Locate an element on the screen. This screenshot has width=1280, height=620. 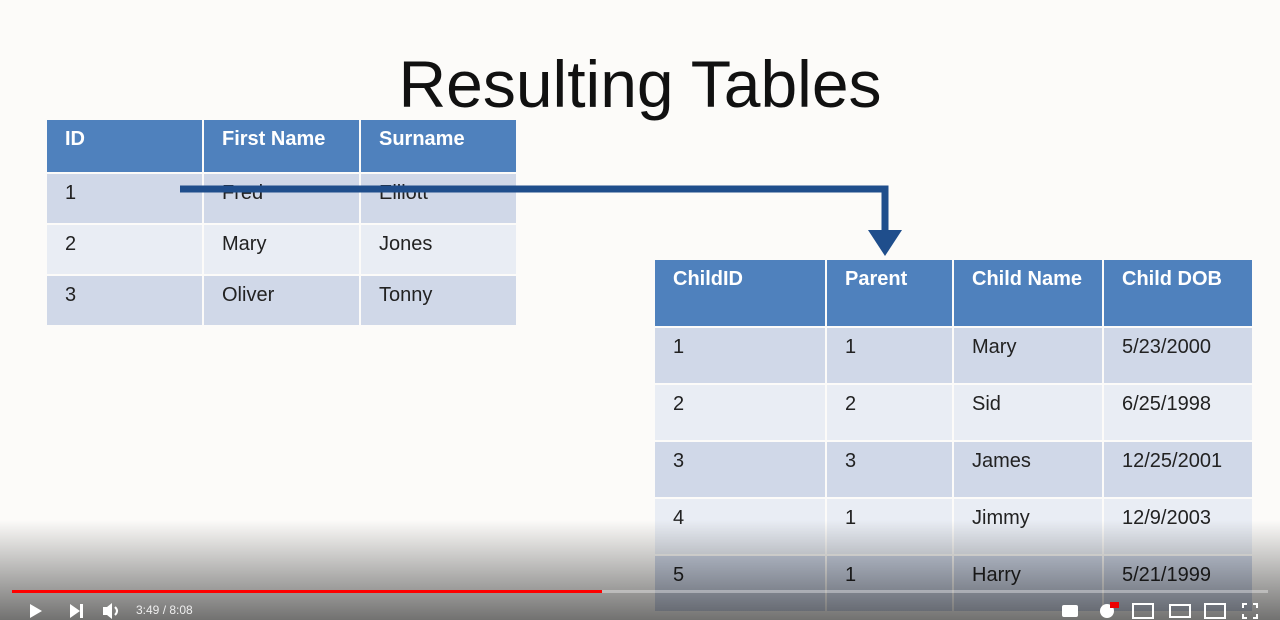
progress-track is located at coordinates (640, 591).